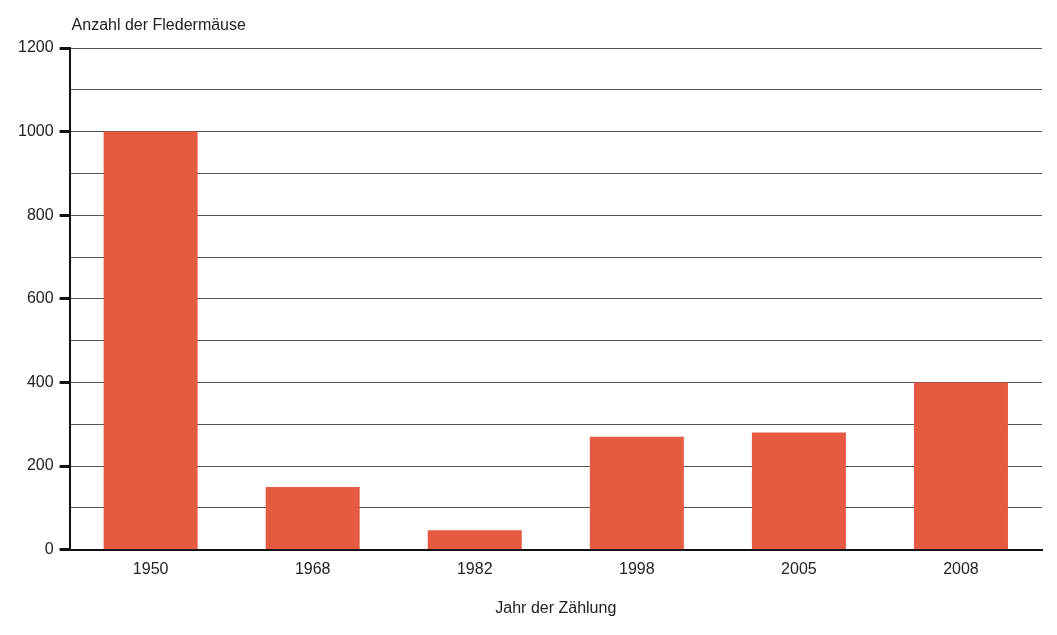  I want to click on y-tick-label: 600, so click(40, 298).